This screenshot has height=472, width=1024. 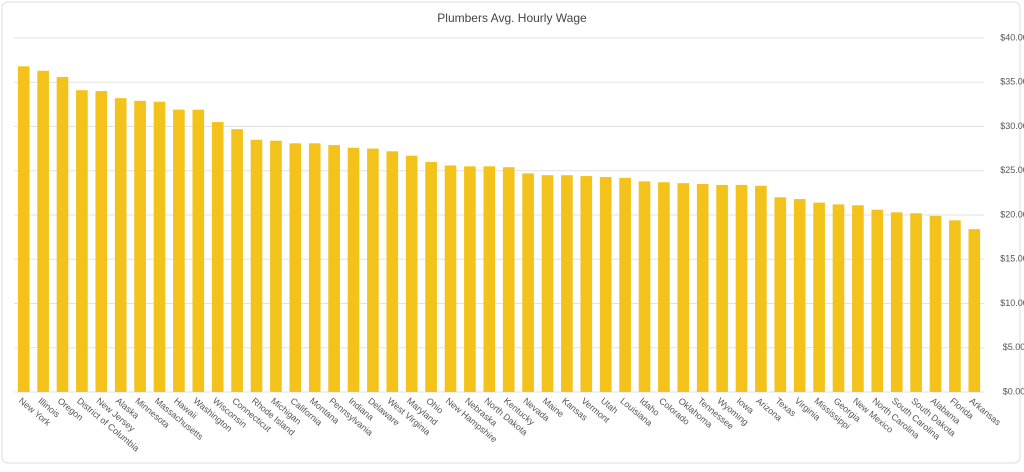 I want to click on y-tick-label: $20.00, so click(x=1012, y=214).